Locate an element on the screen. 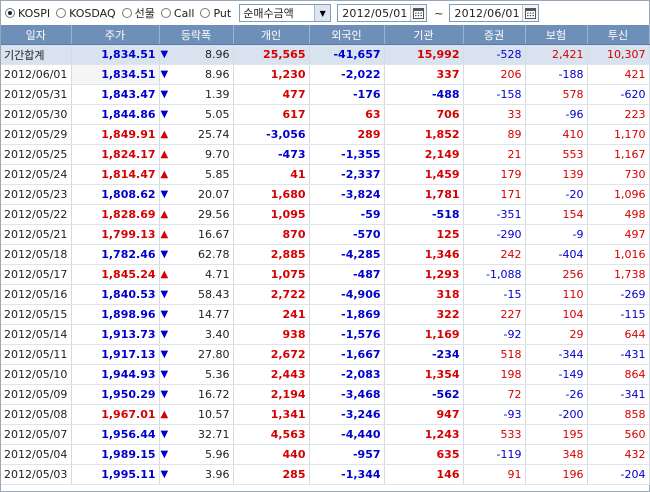  cell-individual: -473 is located at coordinates (271, 154).